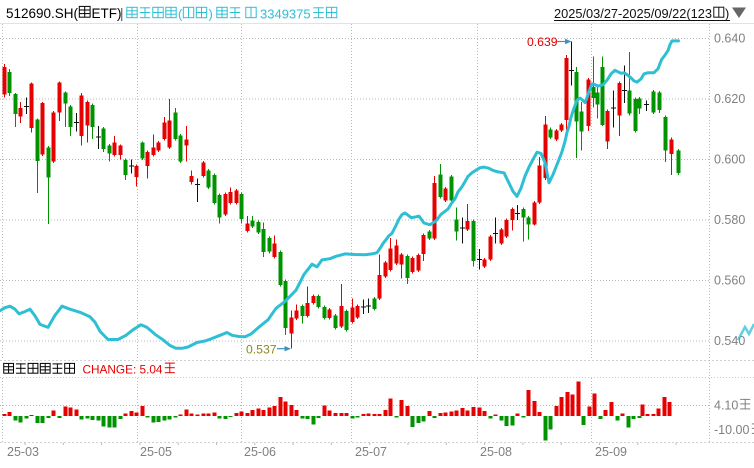 The width and height of the screenshot is (754, 468). Describe the element at coordinates (729, 341) in the screenshot. I see `svg-text: 0.540` at that location.